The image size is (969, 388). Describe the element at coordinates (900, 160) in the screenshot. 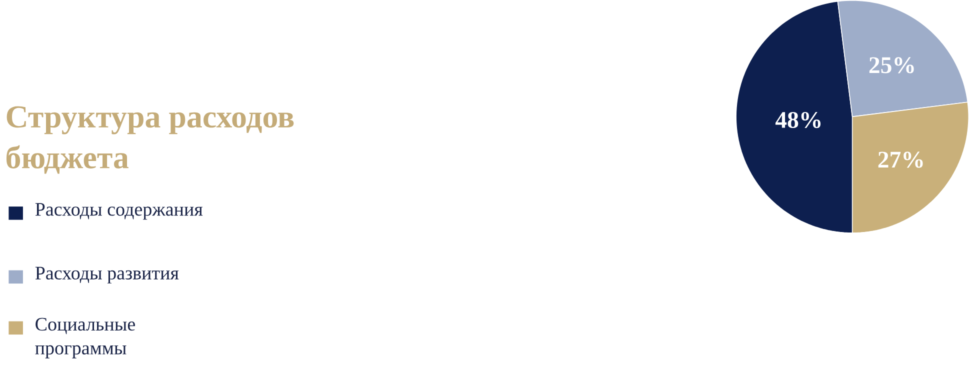

I see `data-label: 27%` at that location.